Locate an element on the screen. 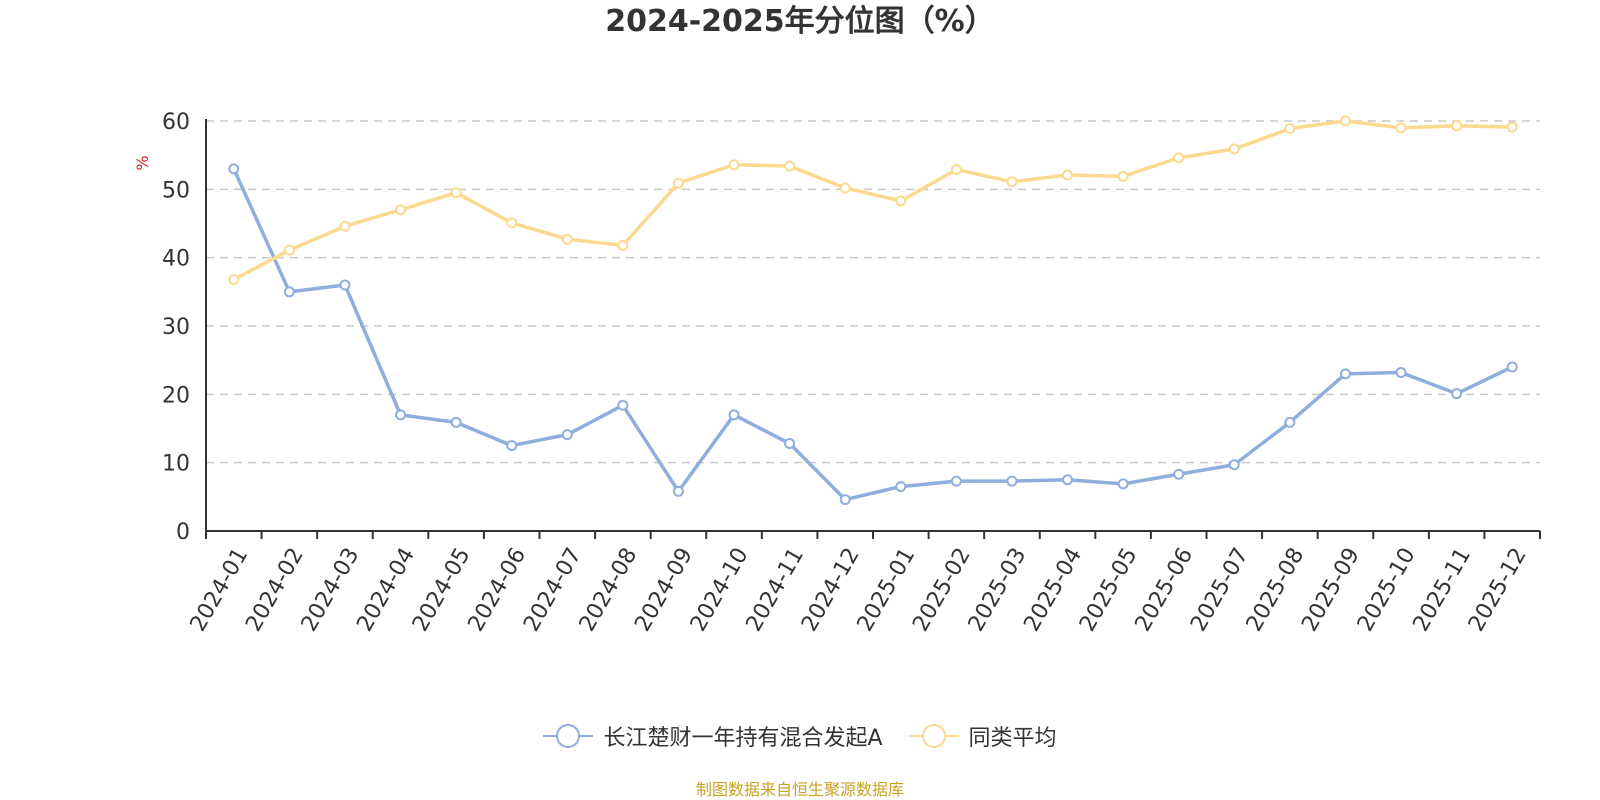  y-tick-label: 0 is located at coordinates (183, 532).